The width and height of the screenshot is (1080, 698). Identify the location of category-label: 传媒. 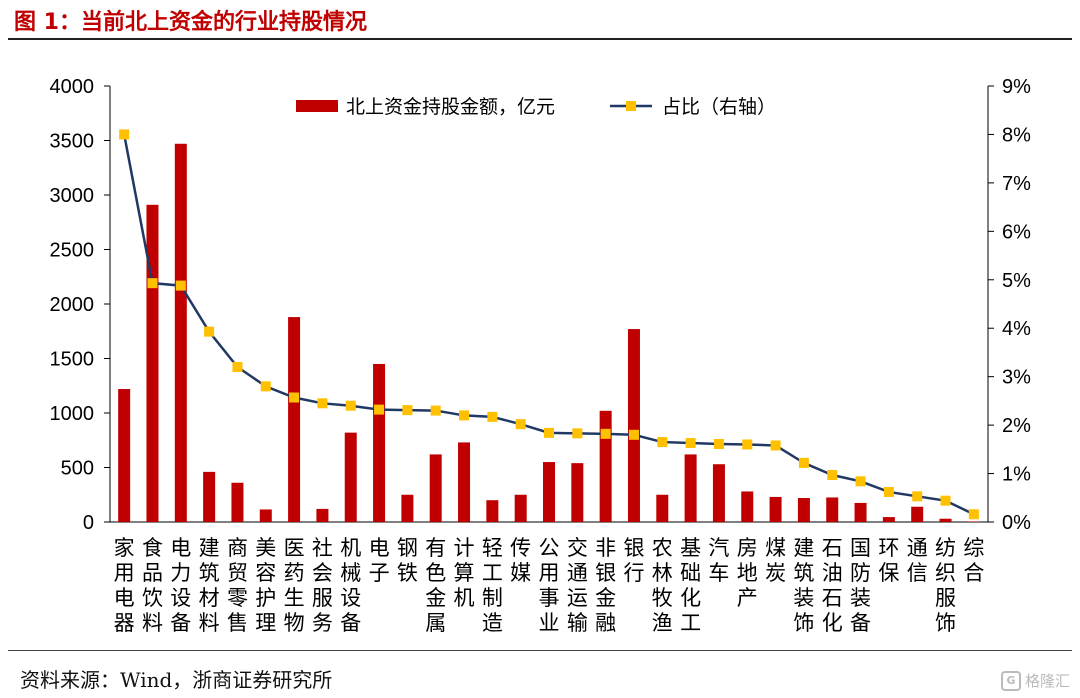
(520, 560).